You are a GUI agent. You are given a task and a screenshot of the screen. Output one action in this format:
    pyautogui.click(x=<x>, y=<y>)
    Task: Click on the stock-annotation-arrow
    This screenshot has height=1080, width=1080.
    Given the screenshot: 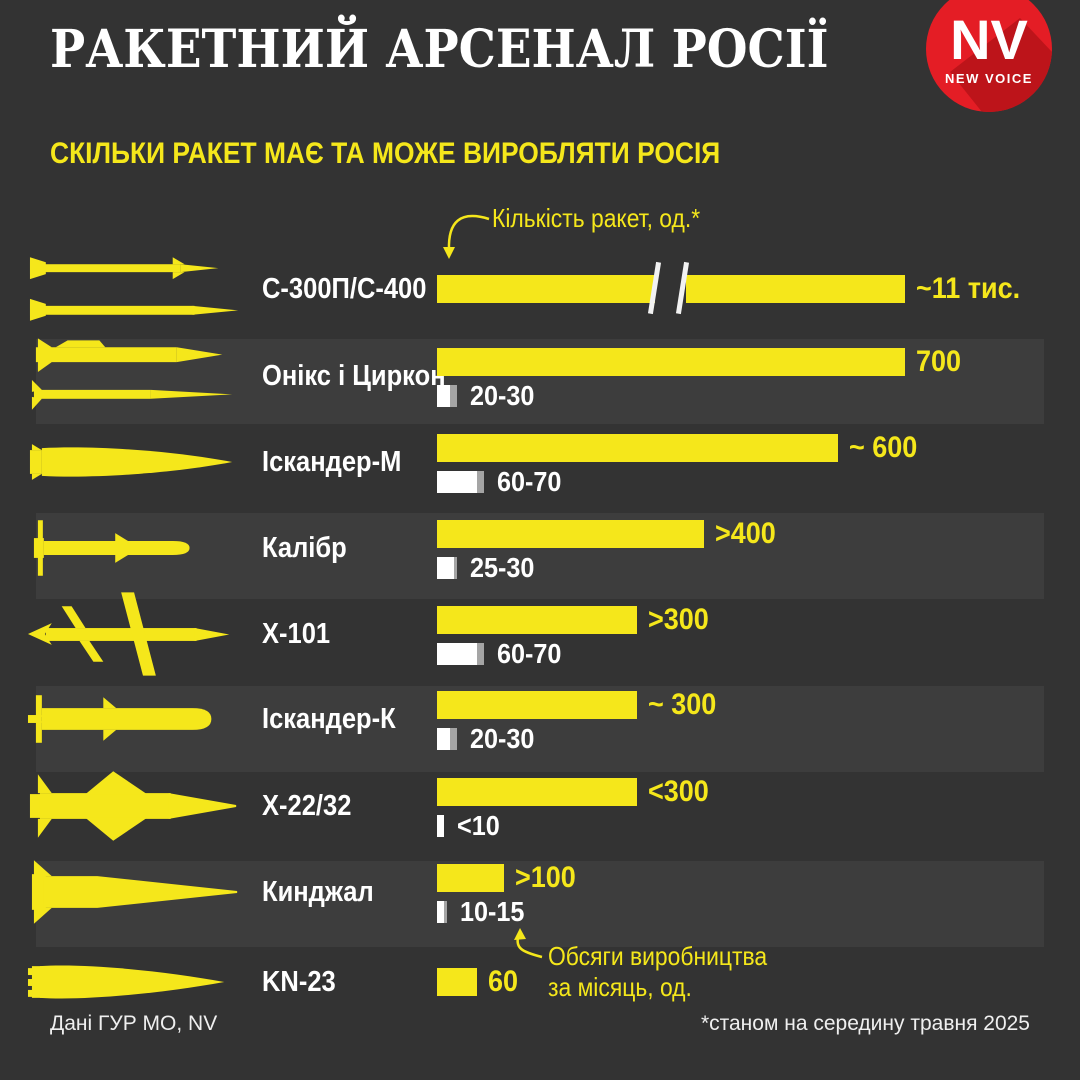 What is the action you would take?
    pyautogui.click(x=468, y=232)
    